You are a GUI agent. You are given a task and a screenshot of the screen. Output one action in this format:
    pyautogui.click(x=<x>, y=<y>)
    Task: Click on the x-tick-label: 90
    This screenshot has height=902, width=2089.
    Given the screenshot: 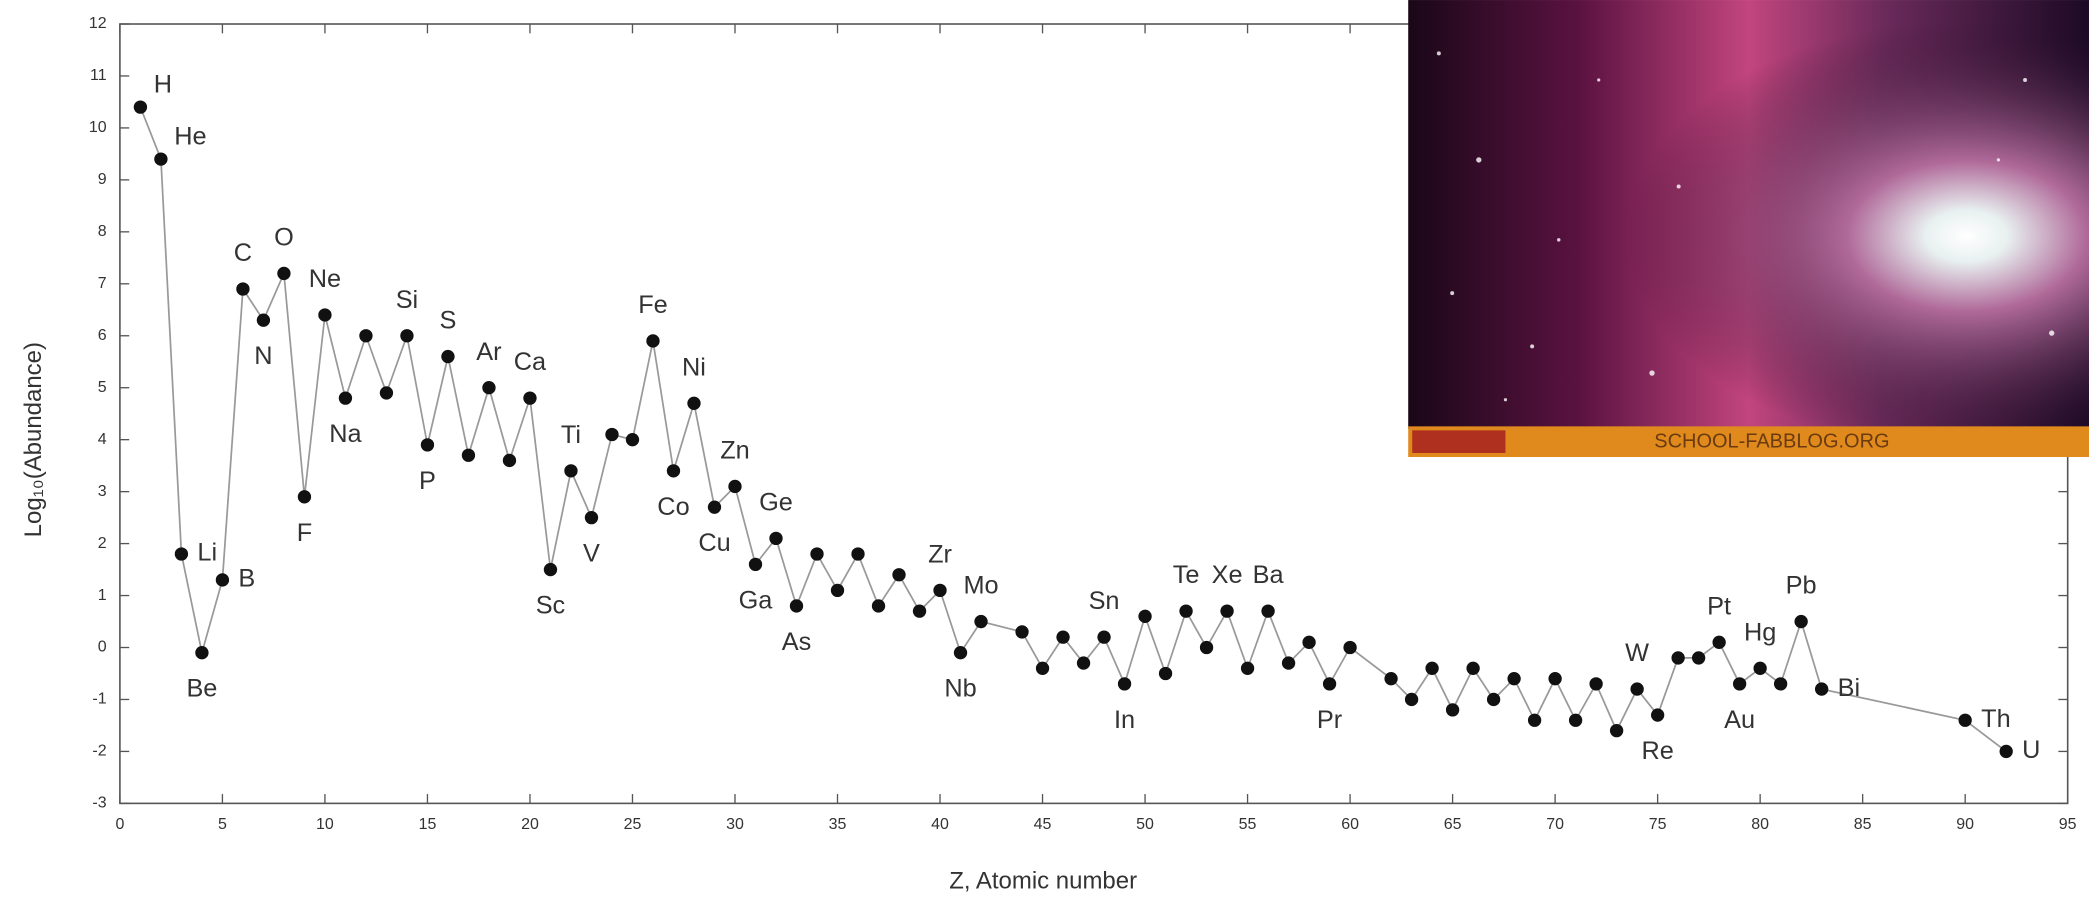 What is the action you would take?
    pyautogui.click(x=1965, y=824)
    